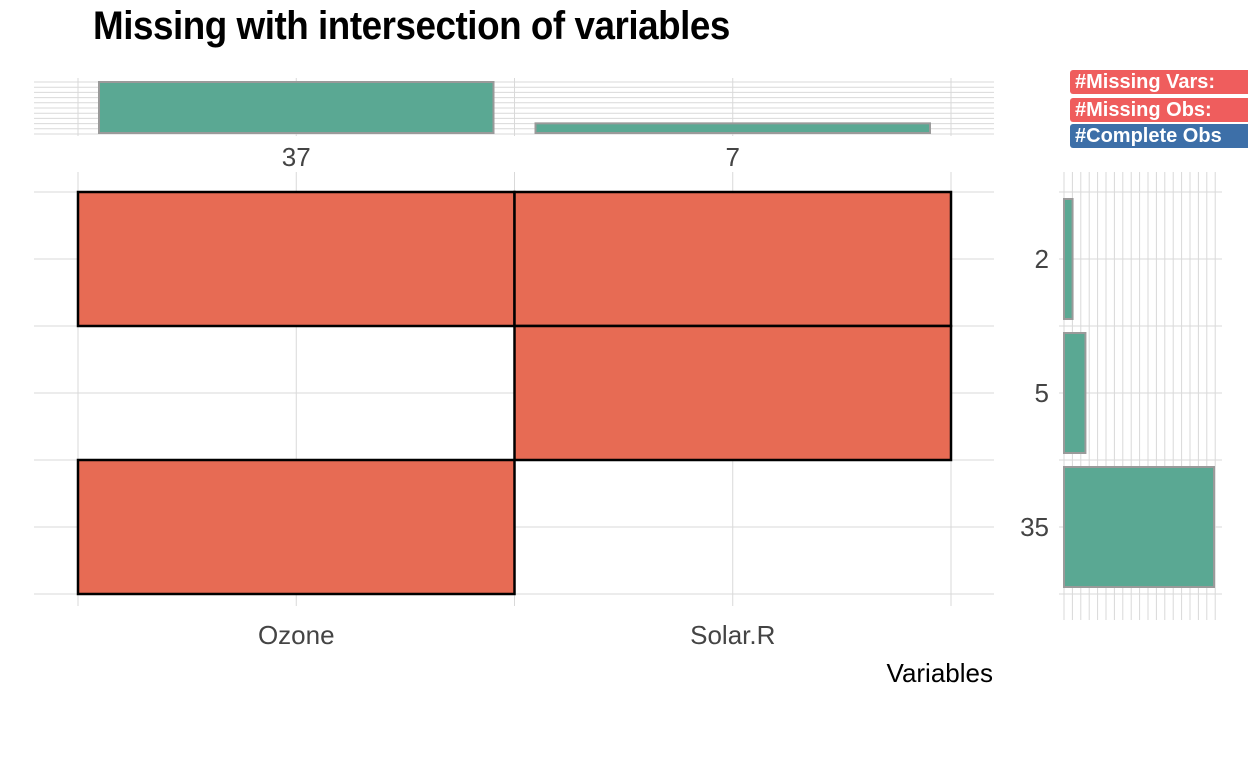  I want to click on top-bar-labels: 37 7, so click(511, 157).